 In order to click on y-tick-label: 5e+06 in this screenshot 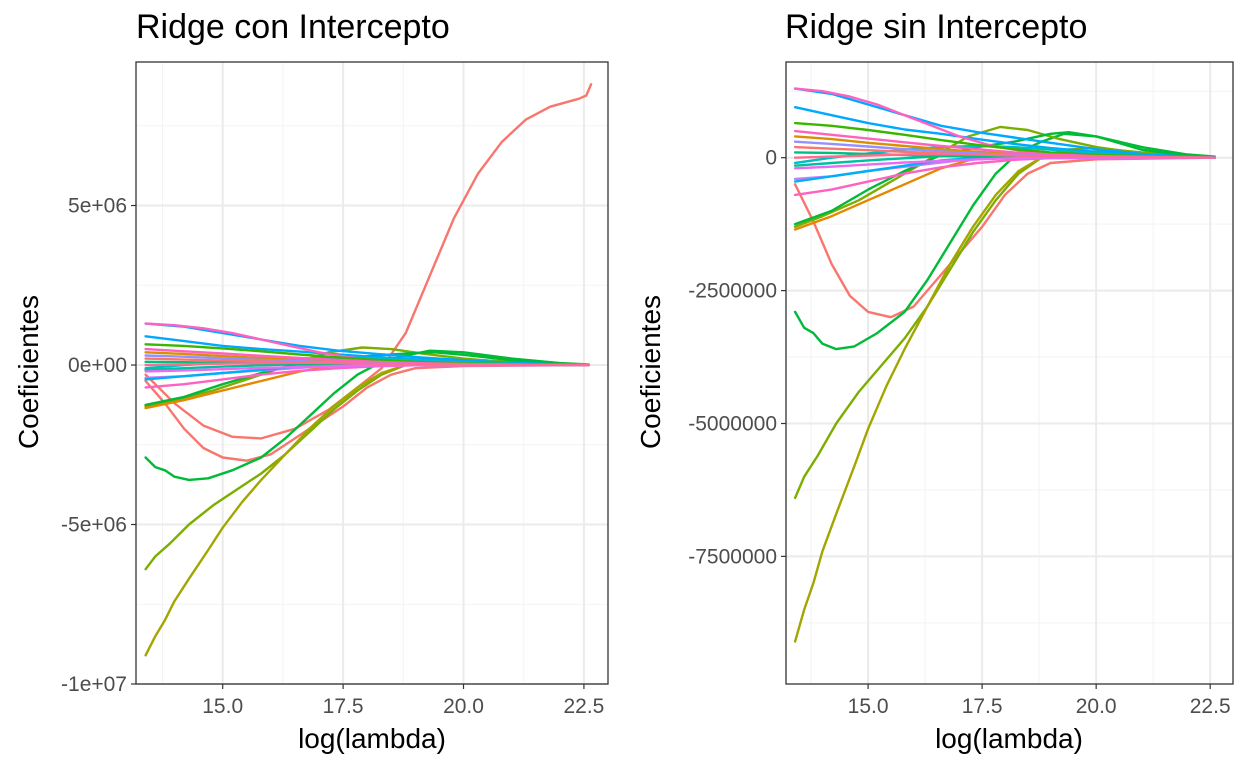, I will do `click(97, 206)`.